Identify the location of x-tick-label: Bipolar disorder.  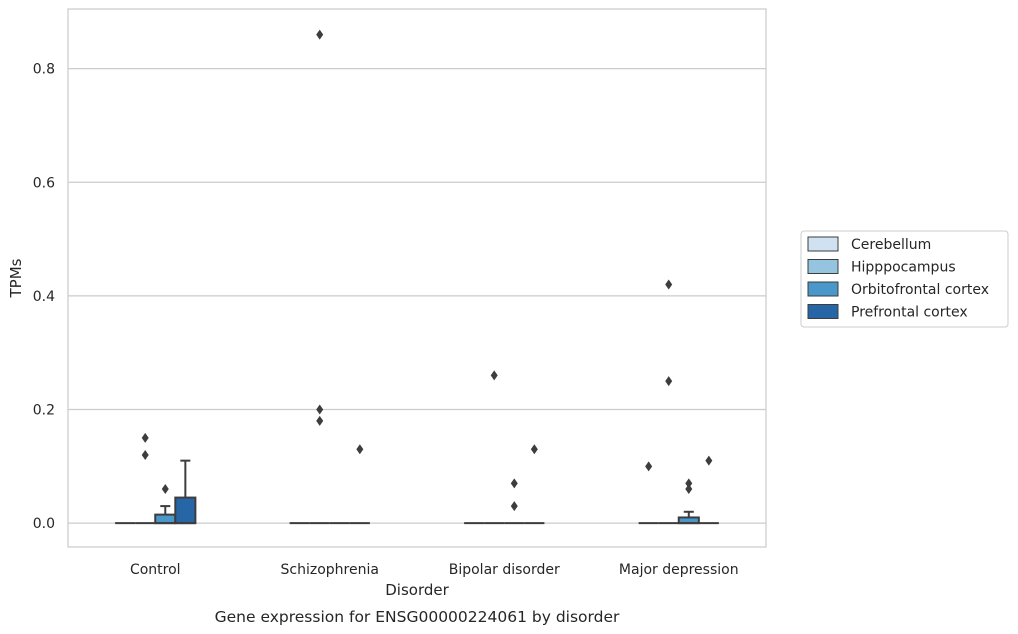
(504, 570).